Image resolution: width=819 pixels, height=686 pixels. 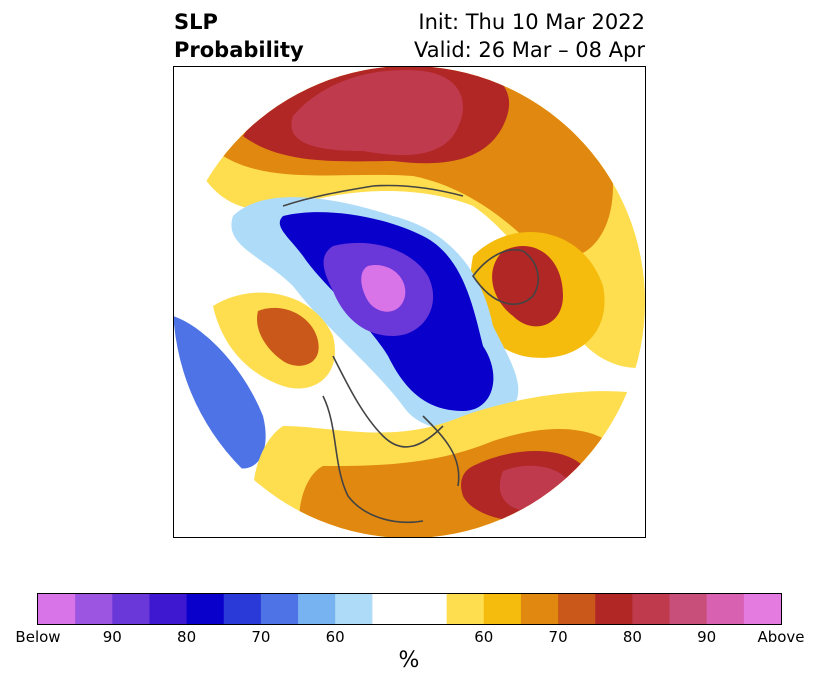 What do you see at coordinates (196, 22) in the screenshot?
I see `title-variable: SLP` at bounding box center [196, 22].